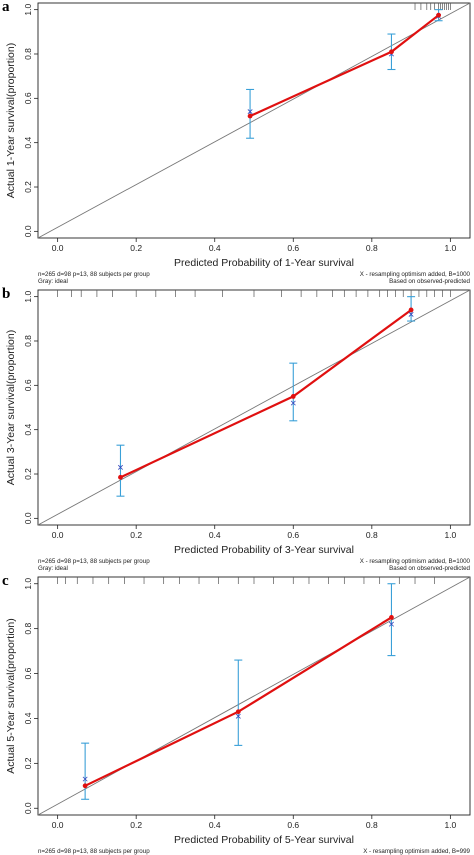 This screenshot has width=474, height=855. What do you see at coordinates (416, 851) in the screenshot?
I see `note-right-1: X - resampling optimism added, B=999` at bounding box center [416, 851].